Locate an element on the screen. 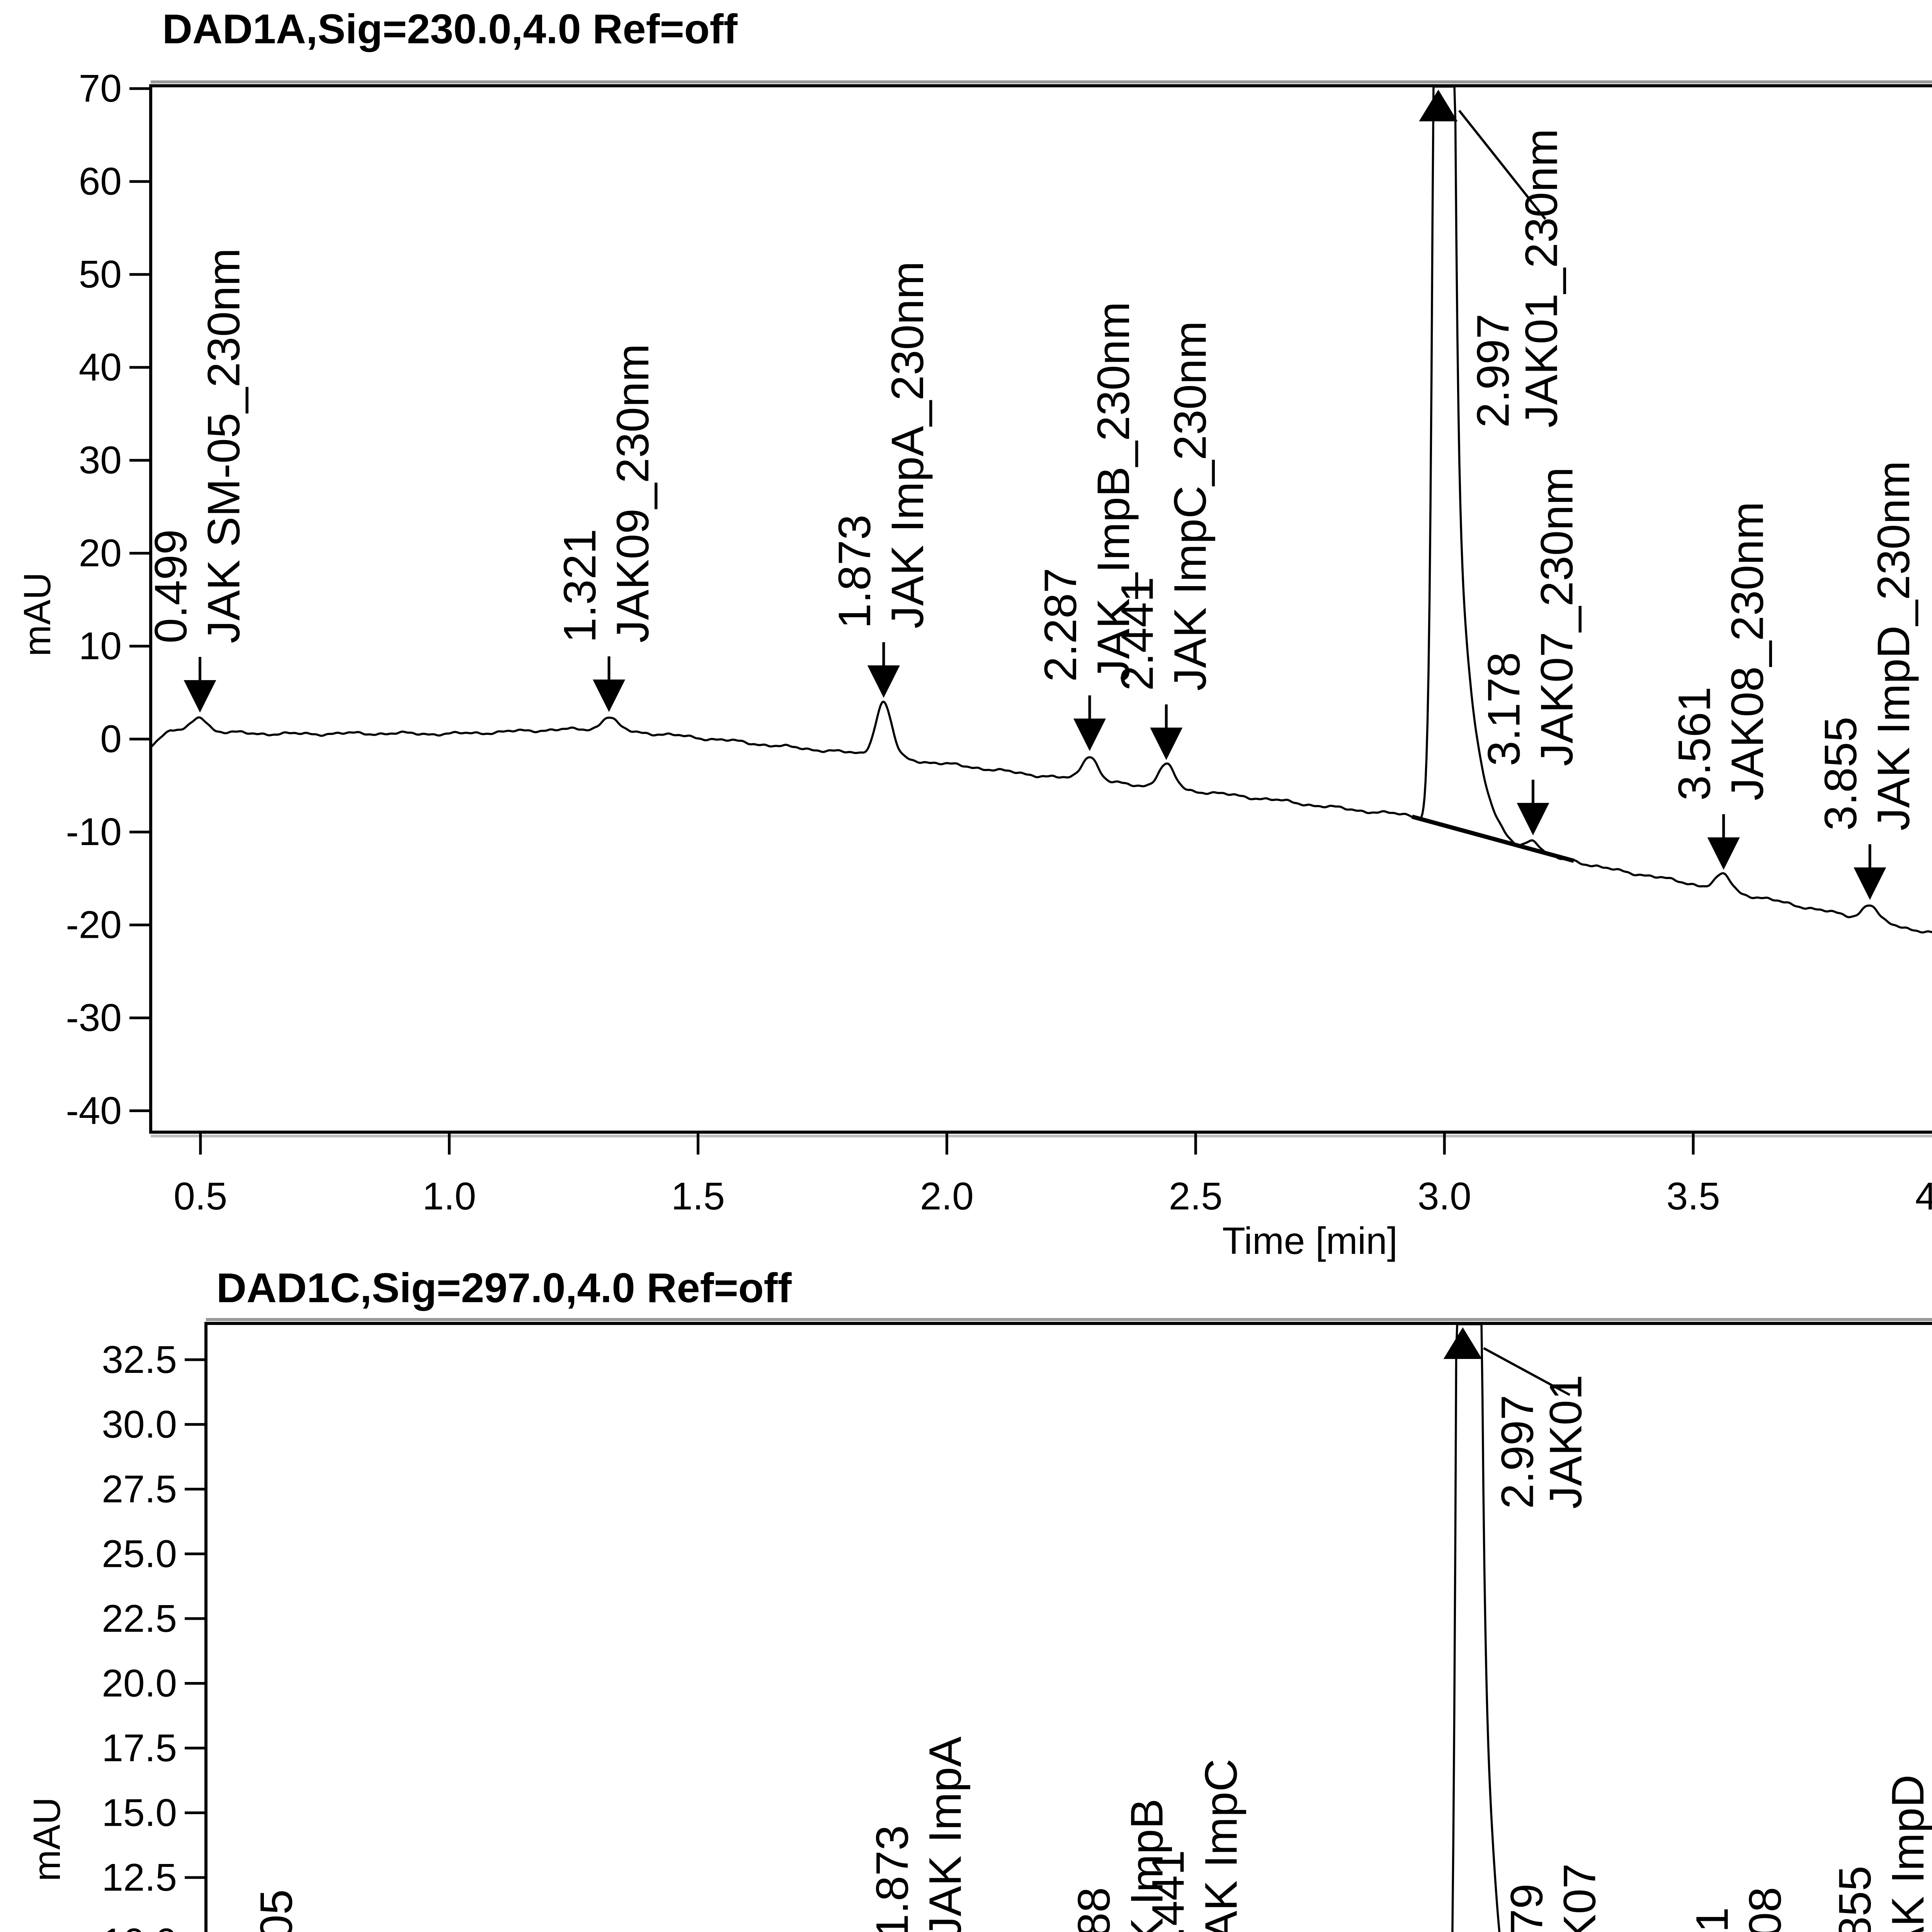  peak-name-label: JAK_ImpB_230nm is located at coordinates (1113, 492).